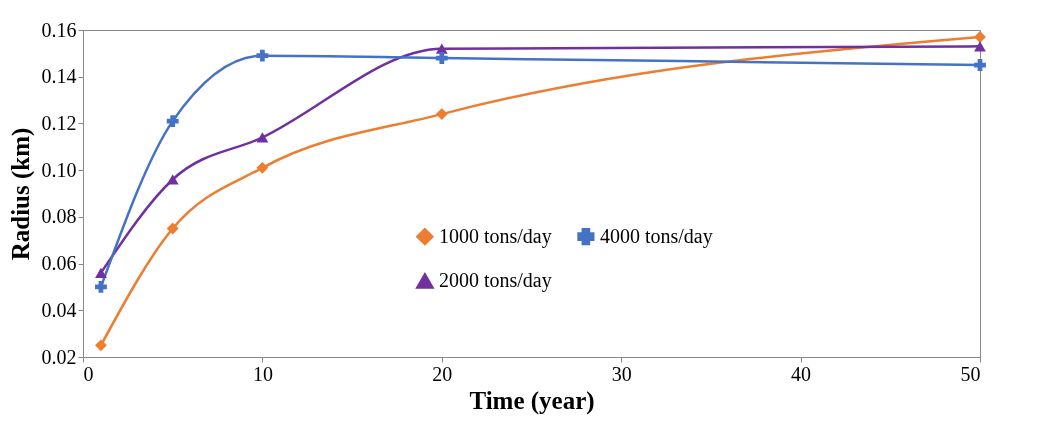 Image resolution: width=1045 pixels, height=437 pixels. Describe the element at coordinates (88, 373) in the screenshot. I see `x-tick-label: 0` at that location.